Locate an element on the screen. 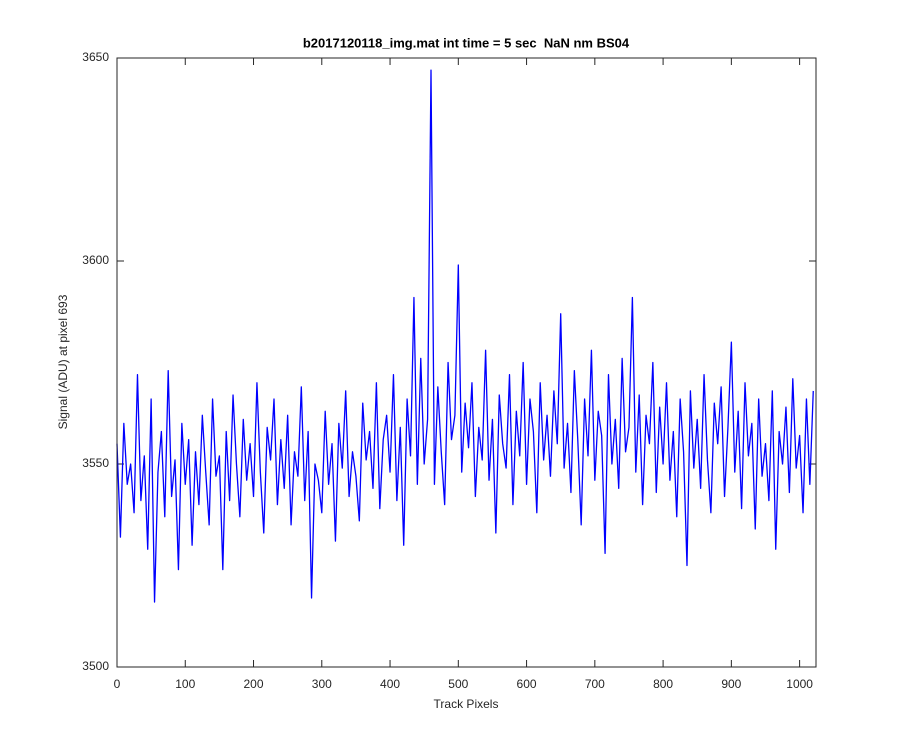 This screenshot has width=900, height=750. y-tick-label: 3500 is located at coordinates (95, 666).